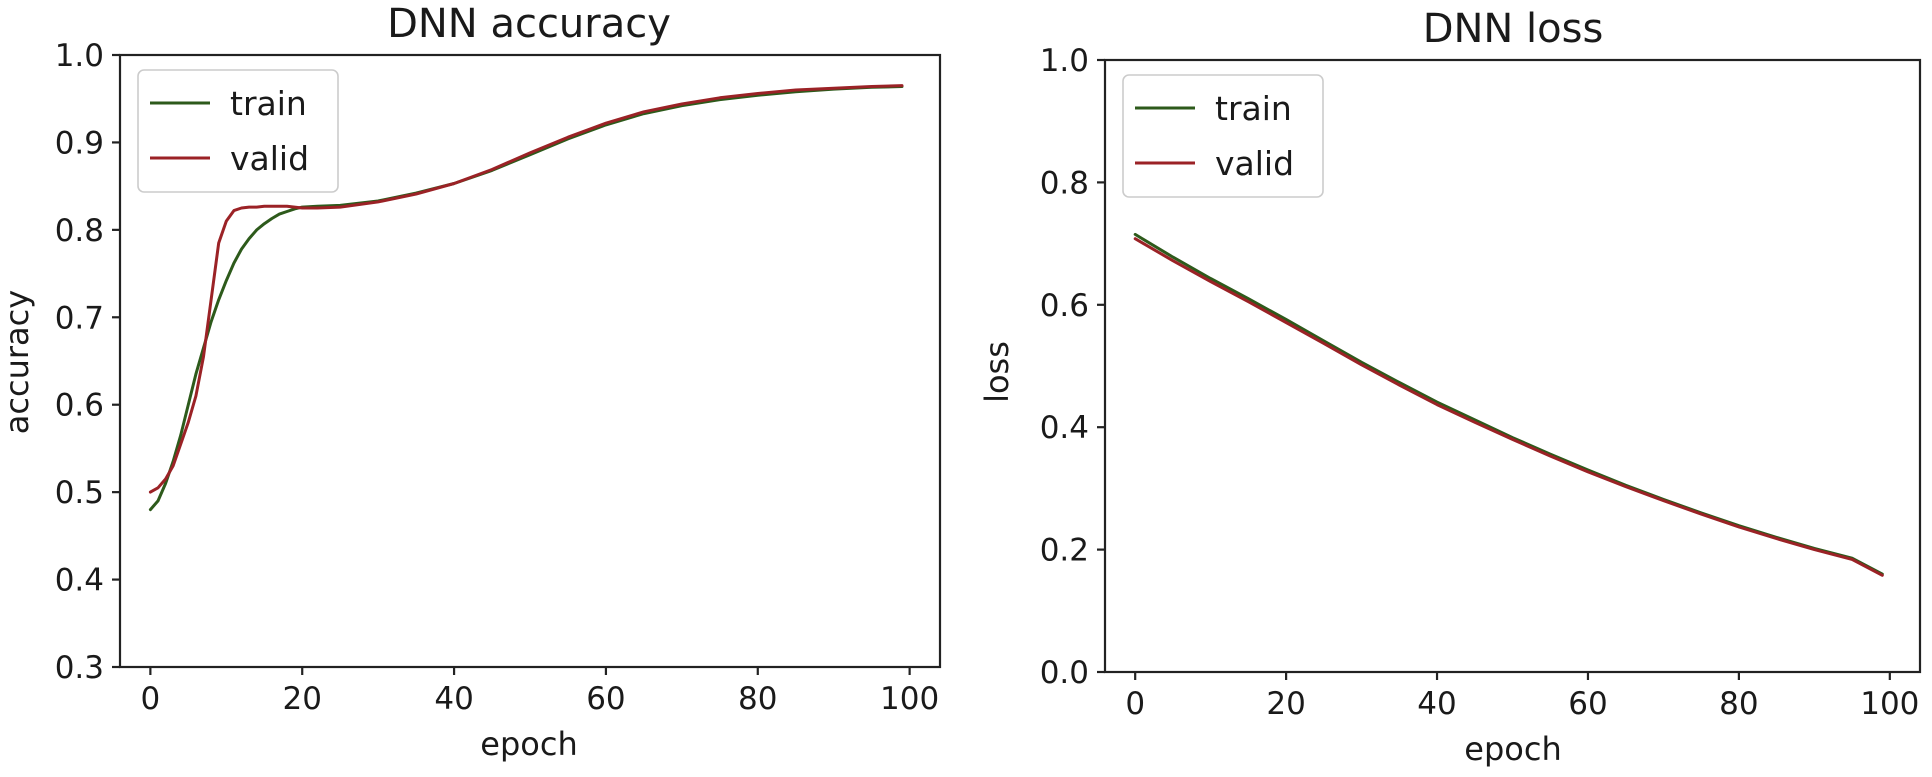 The image size is (1932, 777). Describe the element at coordinates (1513, 29) in the screenshot. I see `chart-title: DNN loss` at that location.